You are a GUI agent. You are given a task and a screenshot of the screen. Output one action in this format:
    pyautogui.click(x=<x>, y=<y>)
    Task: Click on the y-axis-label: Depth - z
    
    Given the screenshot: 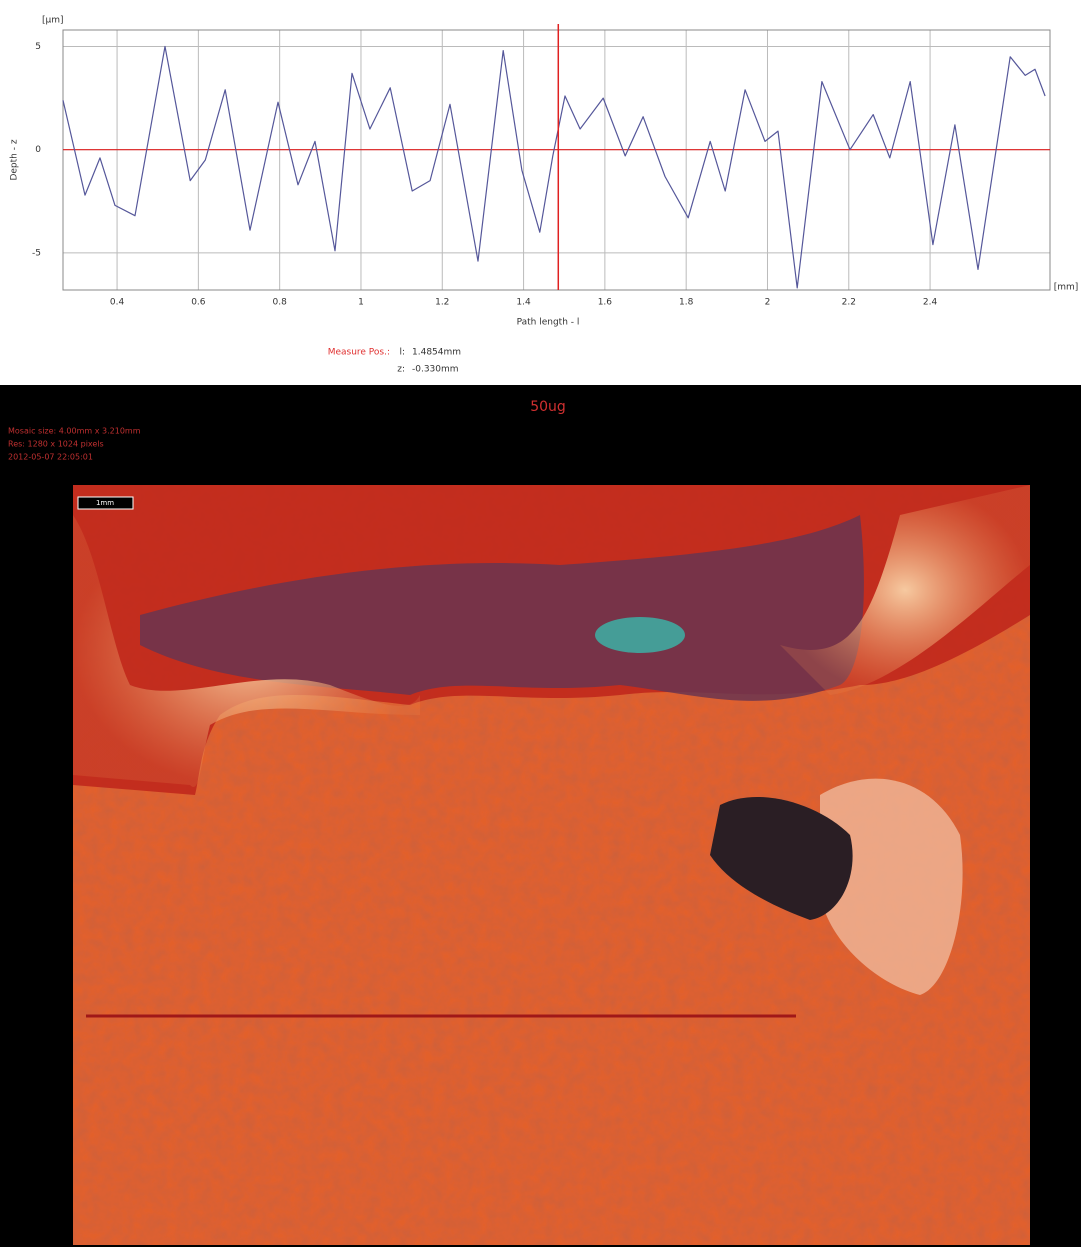 What is the action you would take?
    pyautogui.click(x=15, y=159)
    